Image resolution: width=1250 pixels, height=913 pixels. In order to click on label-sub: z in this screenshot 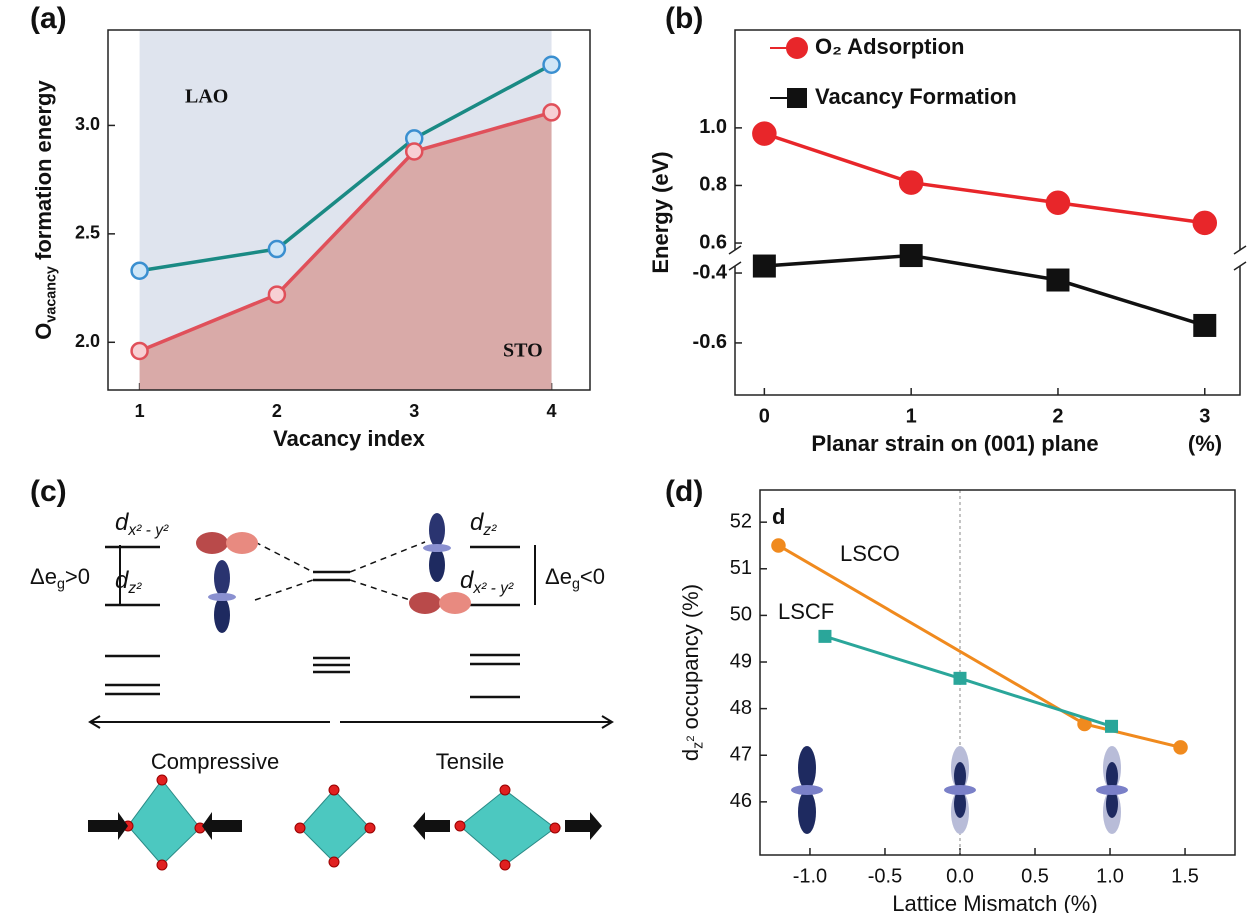, I will do `click(698, 745)`.